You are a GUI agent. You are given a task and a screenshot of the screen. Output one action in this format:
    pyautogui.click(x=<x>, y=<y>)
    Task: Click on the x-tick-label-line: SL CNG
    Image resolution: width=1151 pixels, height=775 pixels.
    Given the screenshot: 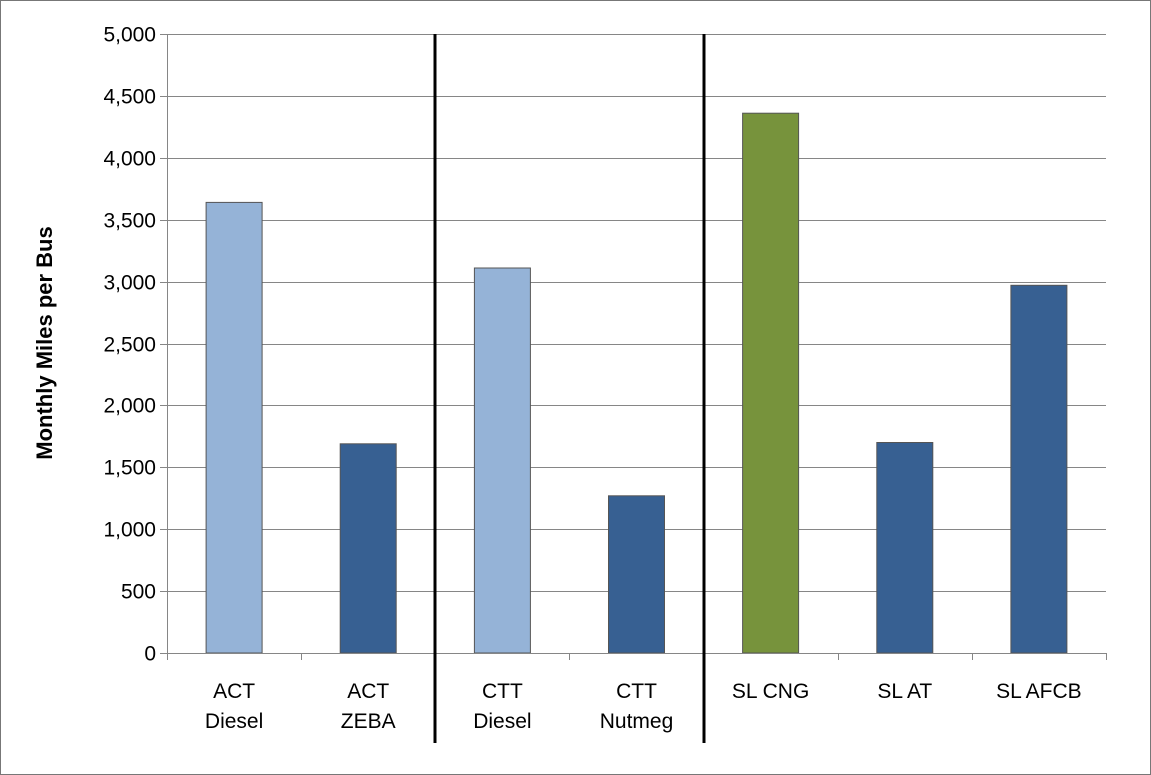 What is the action you would take?
    pyautogui.click(x=770, y=691)
    